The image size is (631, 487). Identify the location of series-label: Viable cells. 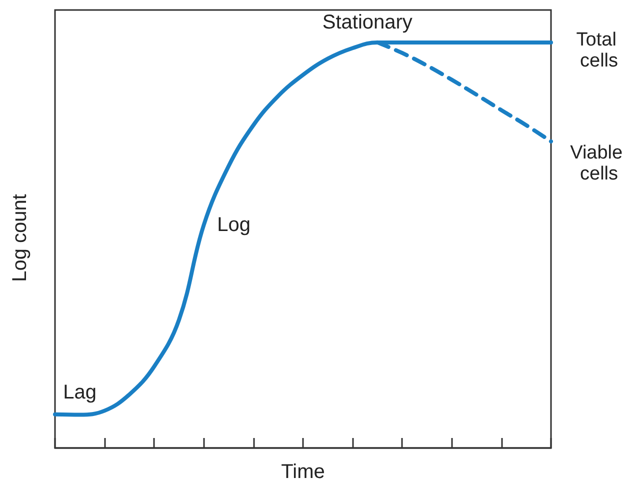
(599, 163).